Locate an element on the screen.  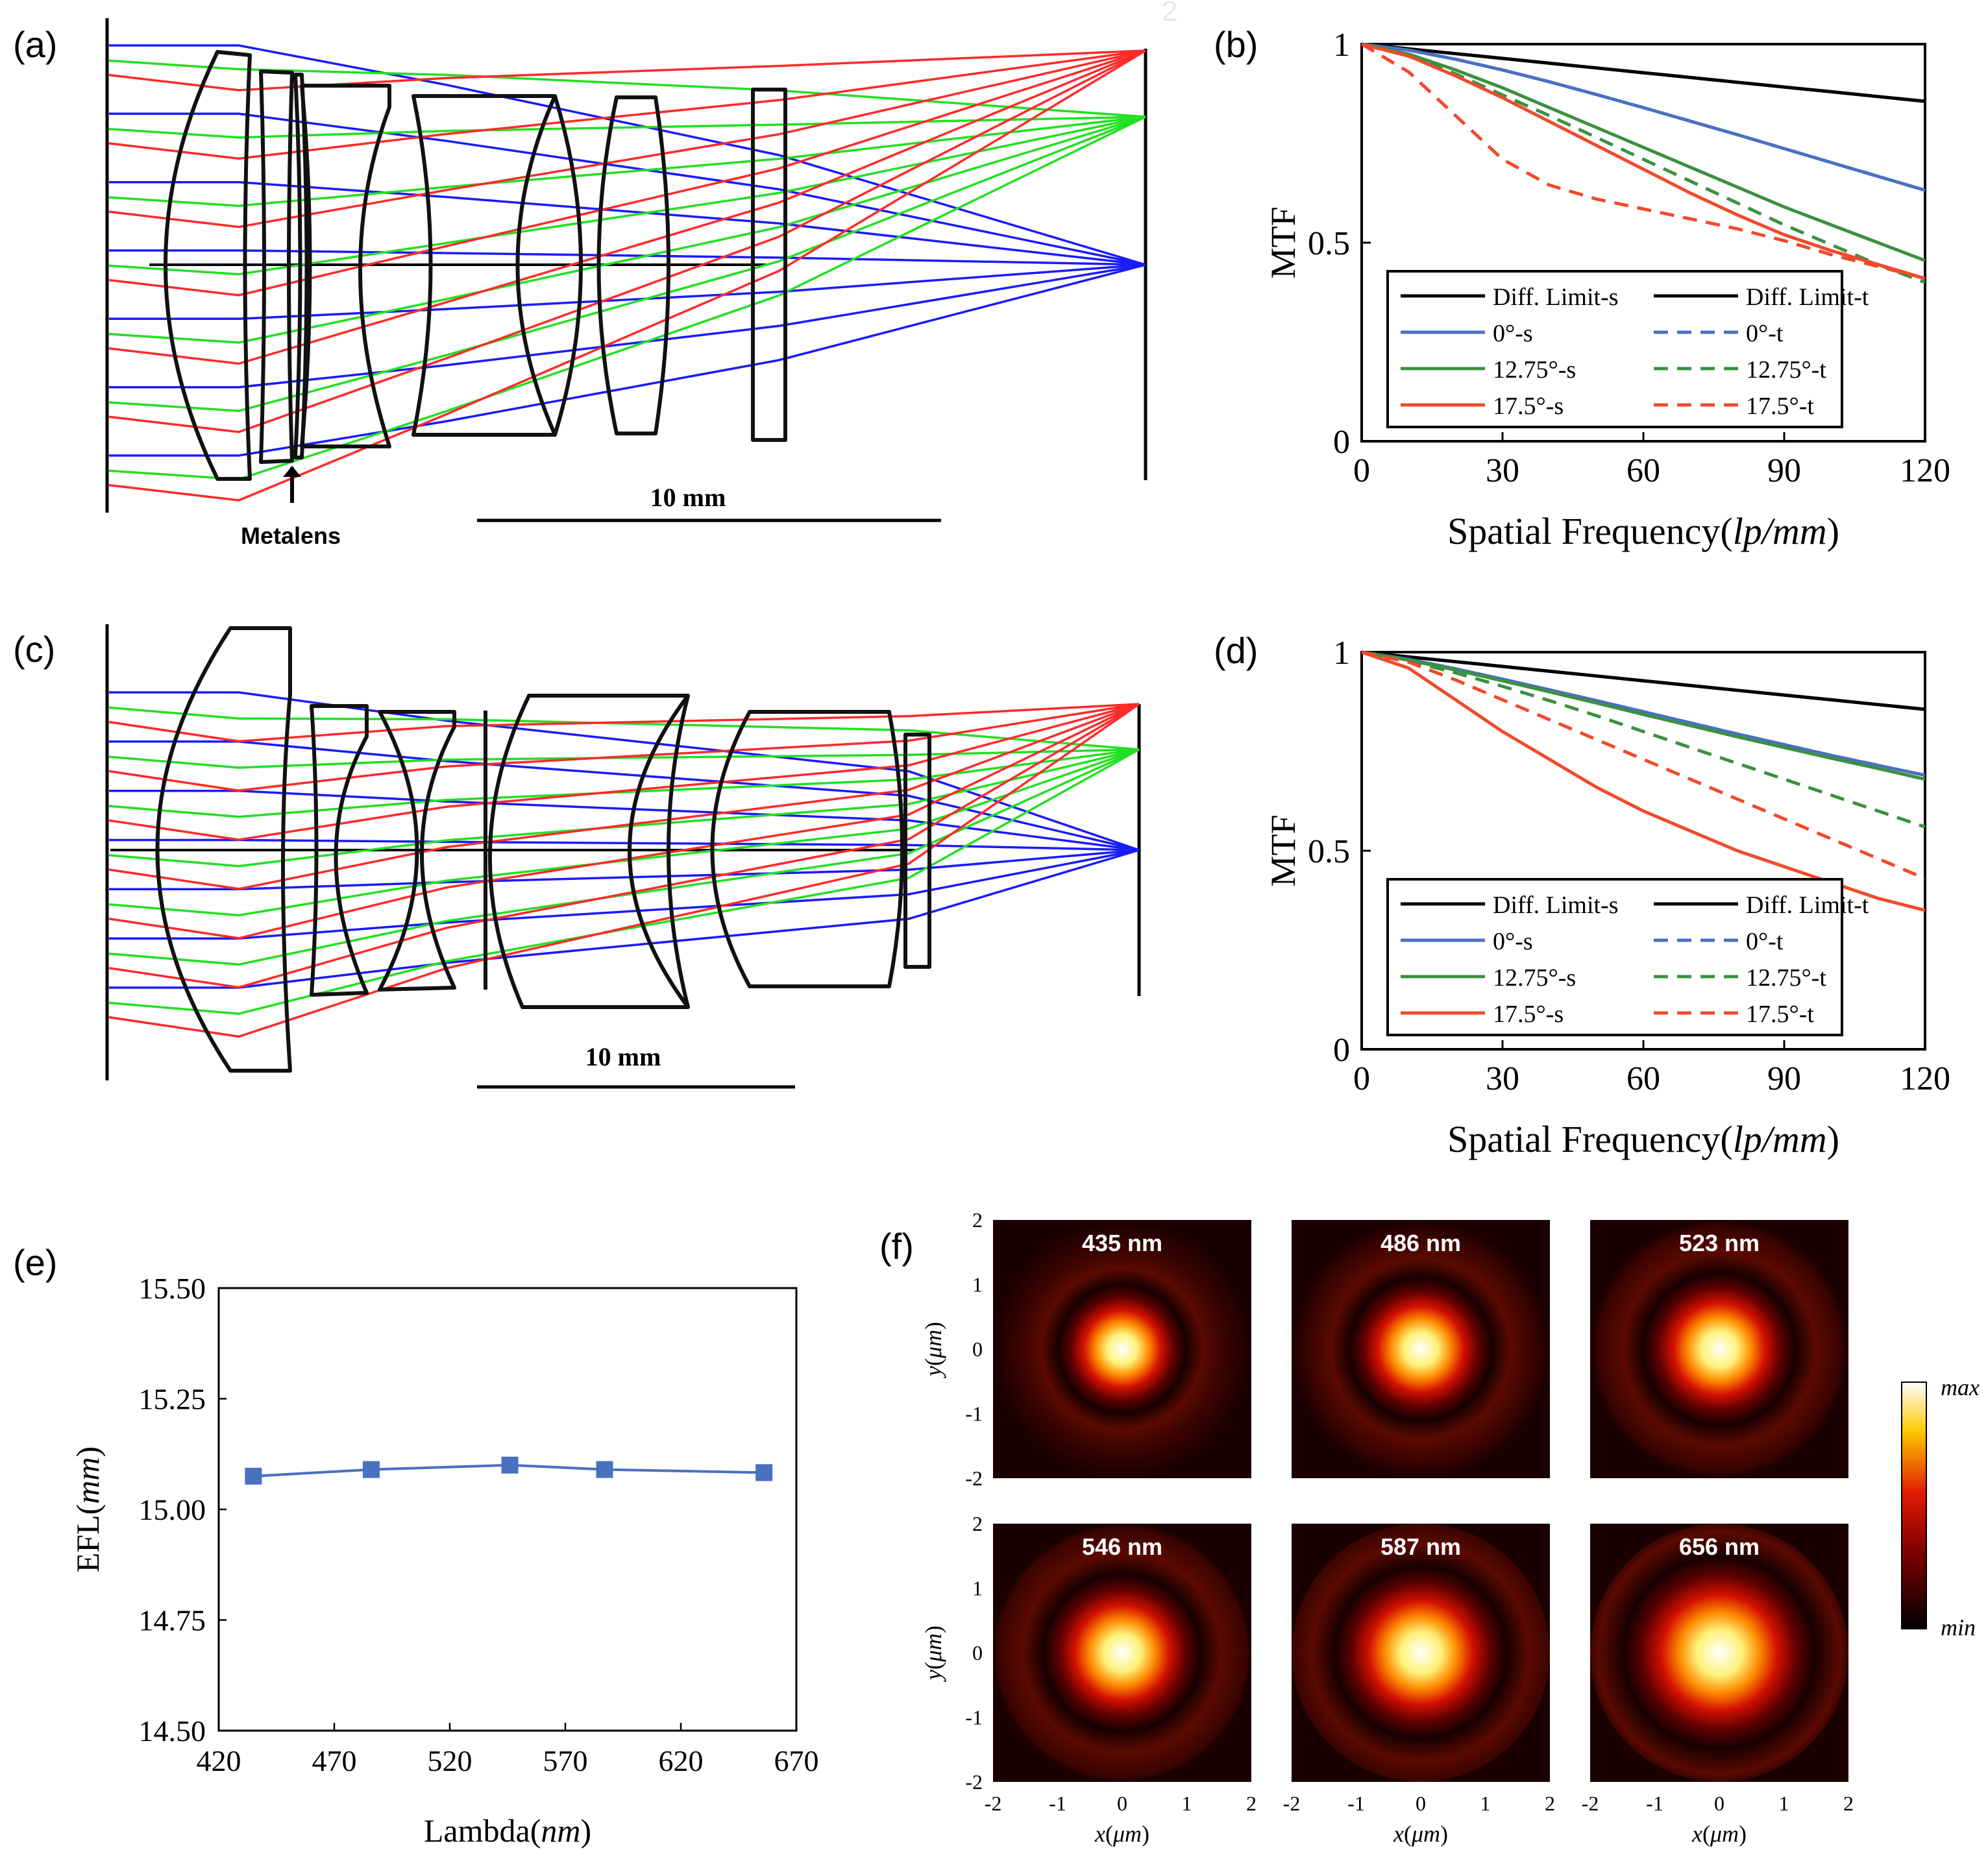
psf-map-4: 587 nm -2 -1 0 1 2 x(μm) is located at coordinates (1419, 1685).